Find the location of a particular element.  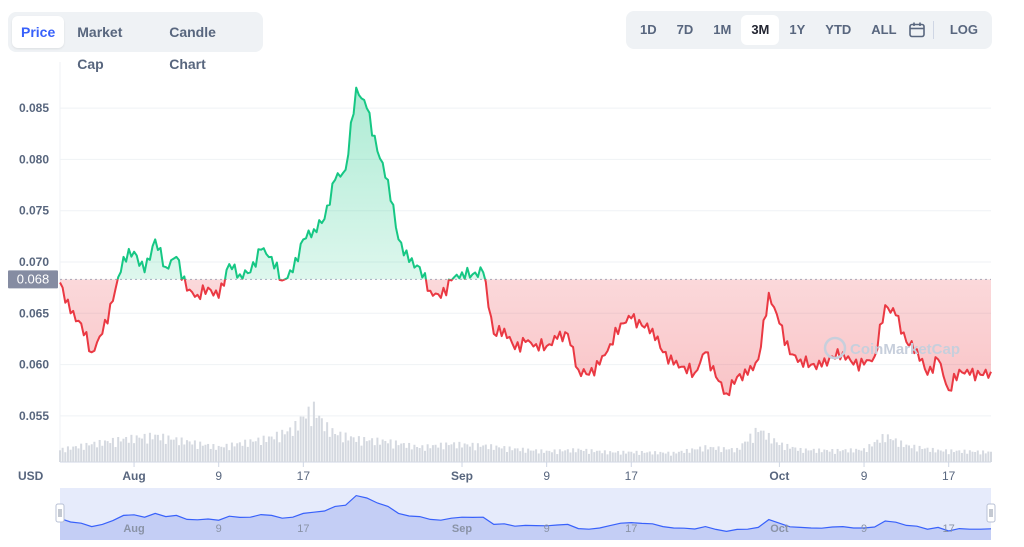

tab-price: Price is located at coordinates (38, 32).